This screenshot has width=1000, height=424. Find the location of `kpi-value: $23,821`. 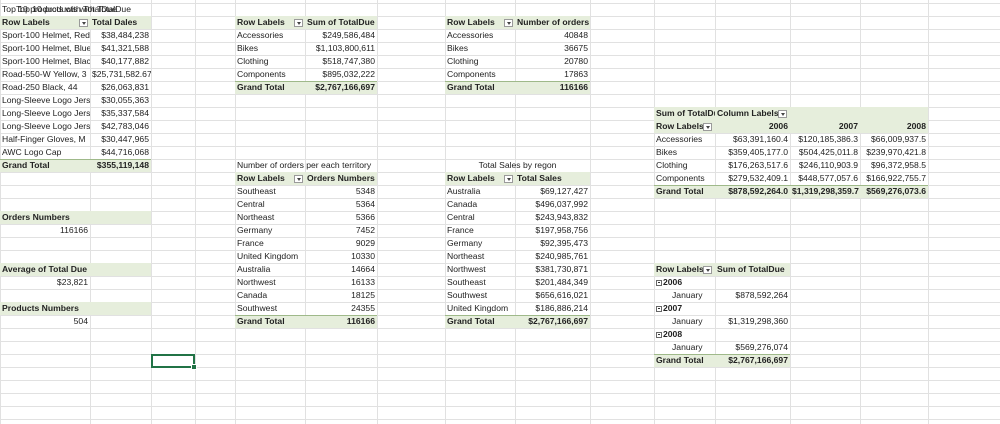

kpi-value: $23,821 is located at coordinates (72, 282).